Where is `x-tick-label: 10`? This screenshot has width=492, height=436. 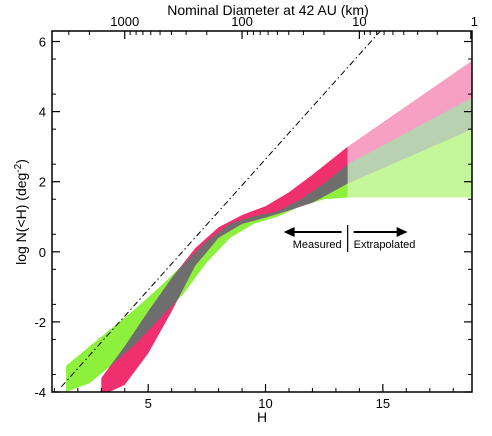
x-tick-label: 10 is located at coordinates (265, 403).